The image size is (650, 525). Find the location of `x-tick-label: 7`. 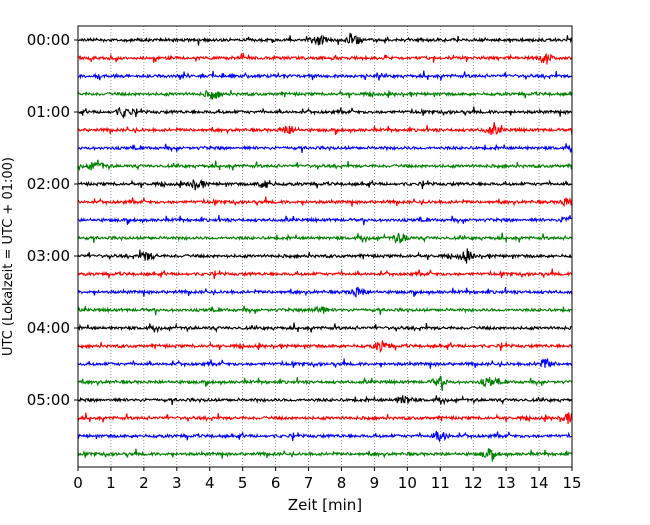

x-tick-label: 7 is located at coordinates (309, 483).